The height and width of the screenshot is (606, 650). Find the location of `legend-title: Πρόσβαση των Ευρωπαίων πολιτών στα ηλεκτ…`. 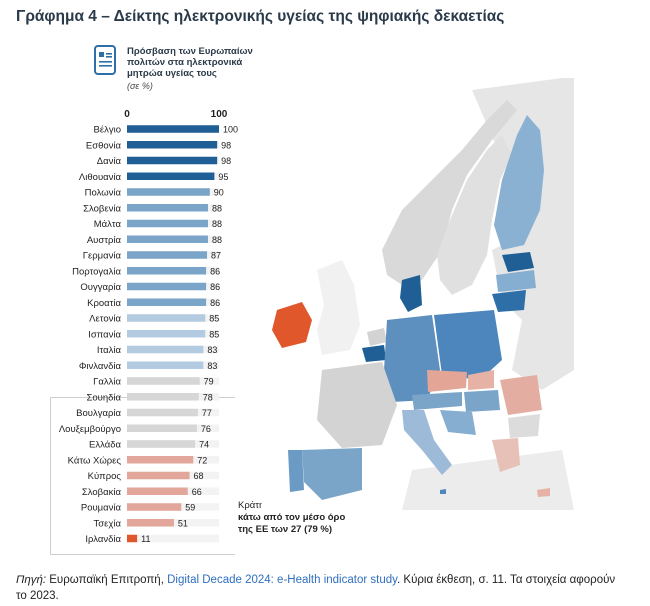

legend-title: Πρόσβαση των Ευρωπαίων πολιτών στα ηλεκτ… is located at coordinates (190, 62).